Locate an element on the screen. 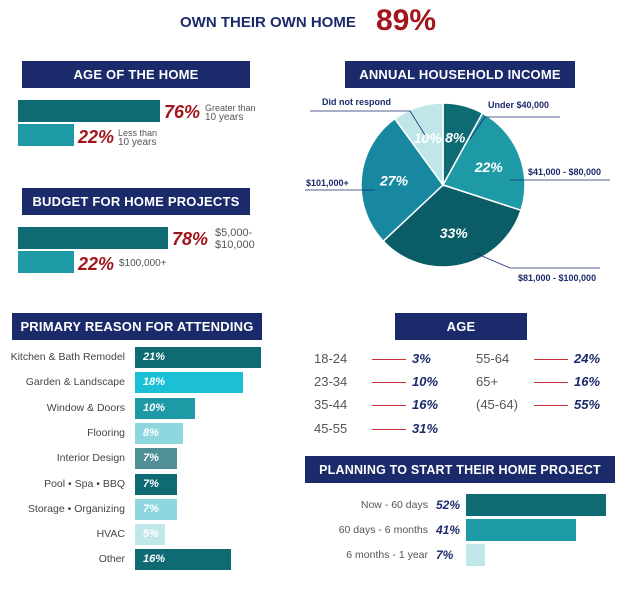 This screenshot has height=592, width=636. pie-value-label-0: 8% is located at coordinates (455, 137).